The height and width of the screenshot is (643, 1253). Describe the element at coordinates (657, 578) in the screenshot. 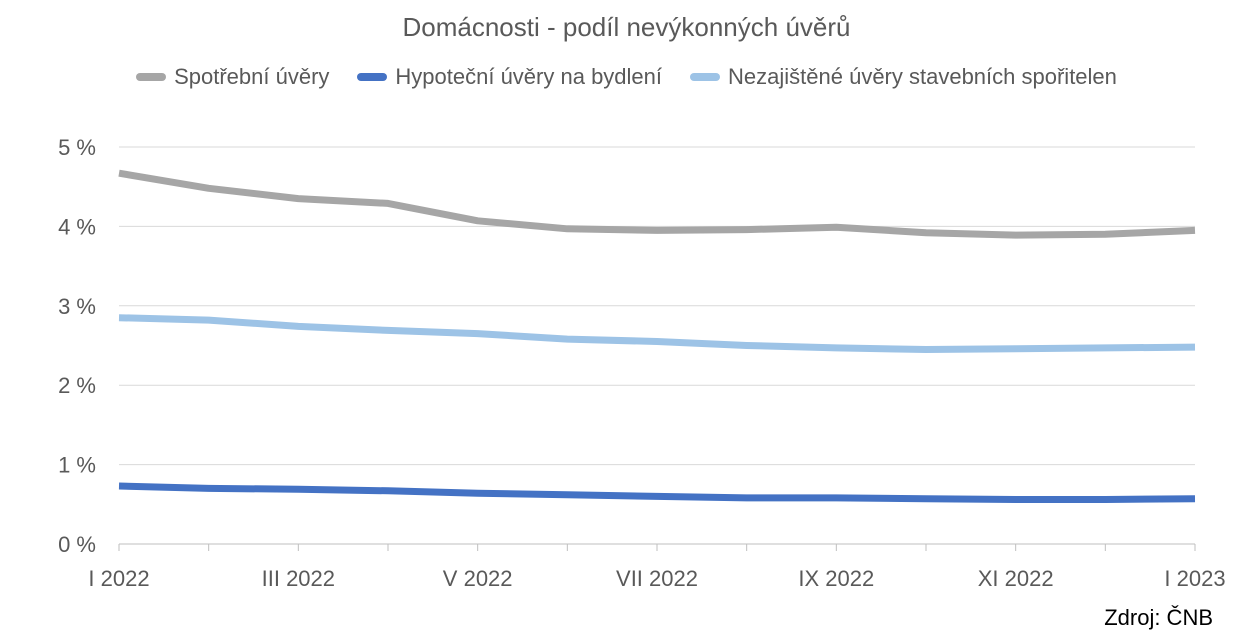

I see `x-tick-label: VII 2022` at that location.